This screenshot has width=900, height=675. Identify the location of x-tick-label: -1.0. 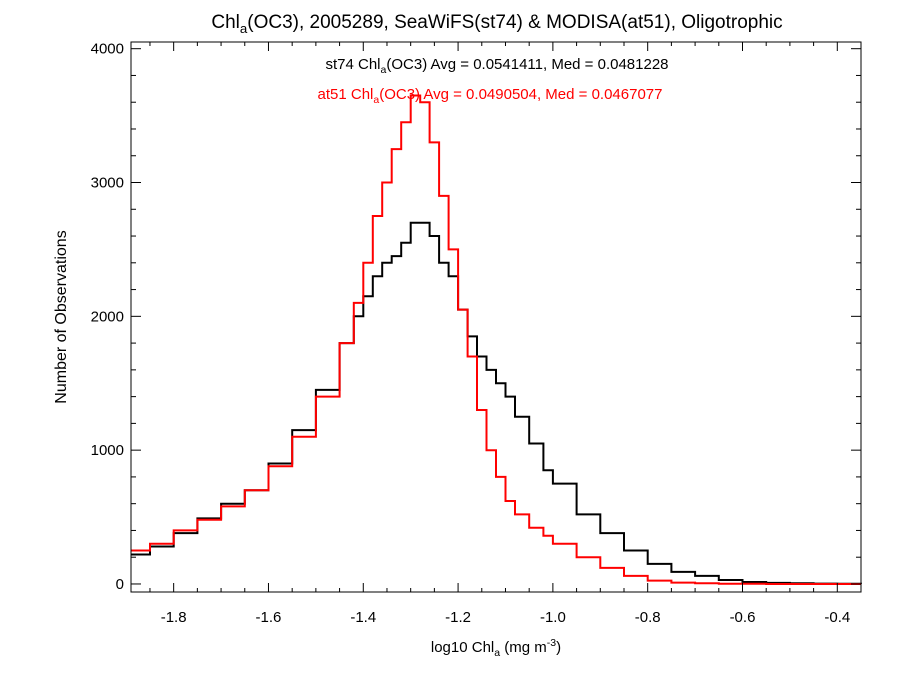
(553, 617).